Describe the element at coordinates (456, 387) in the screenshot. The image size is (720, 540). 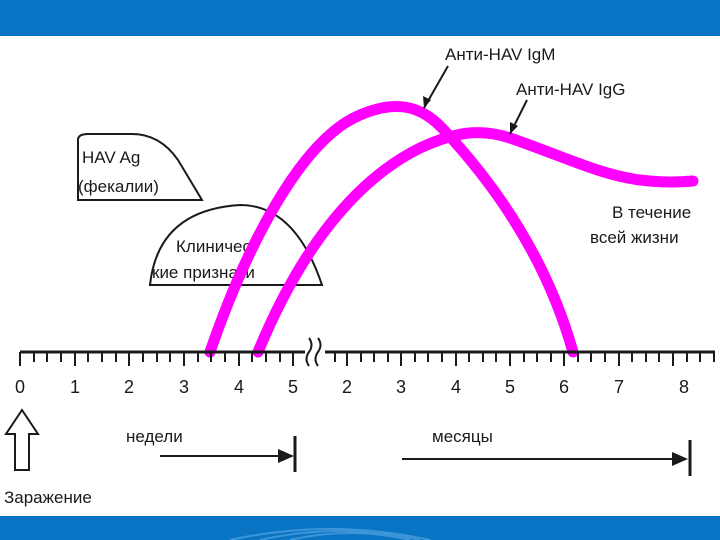
I see `month-tick-label: 4` at that location.